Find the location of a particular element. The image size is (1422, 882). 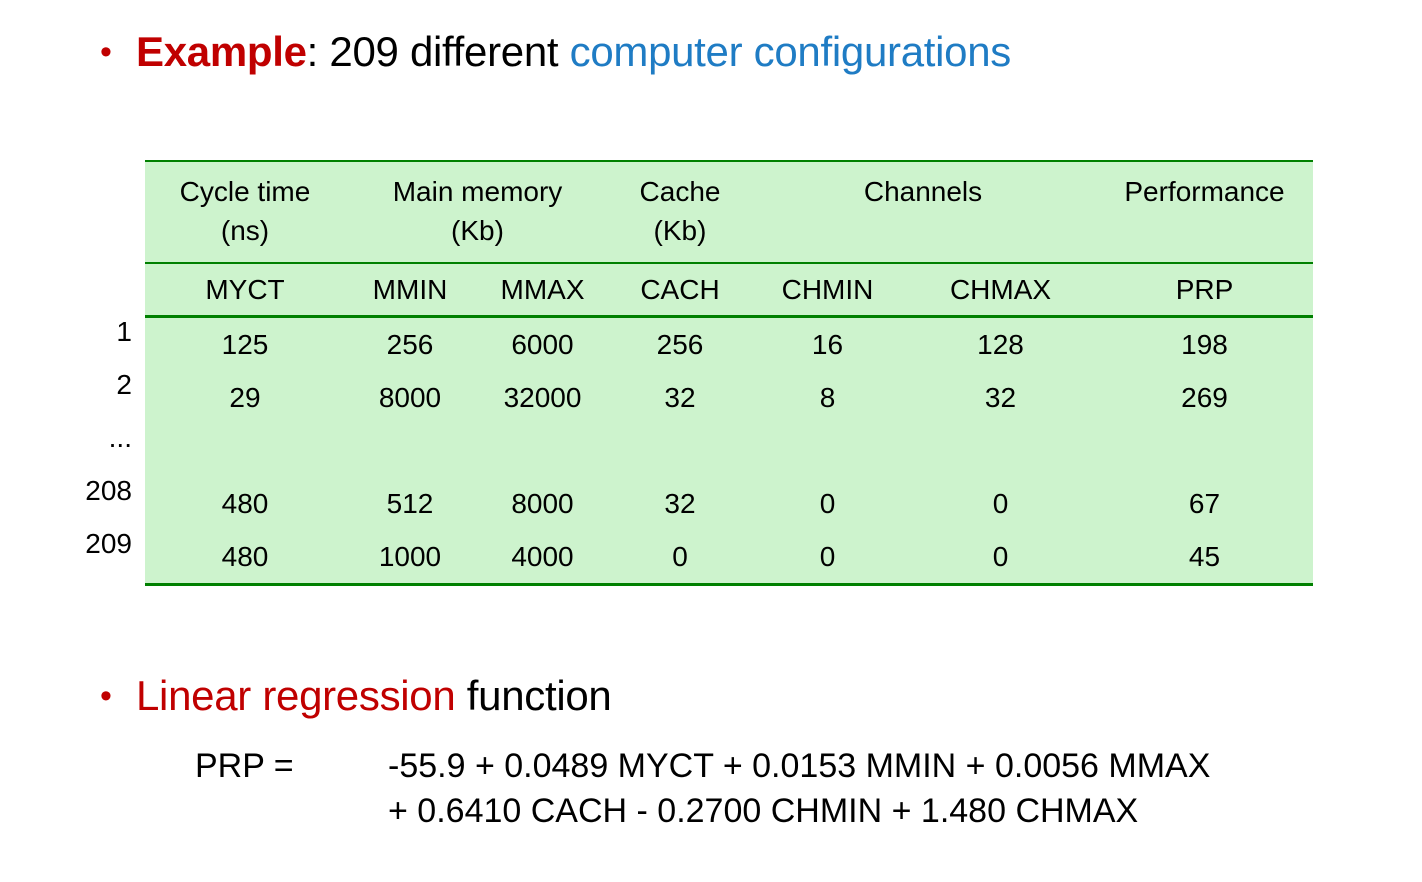

column-header-myct: MYCT is located at coordinates (245, 290).